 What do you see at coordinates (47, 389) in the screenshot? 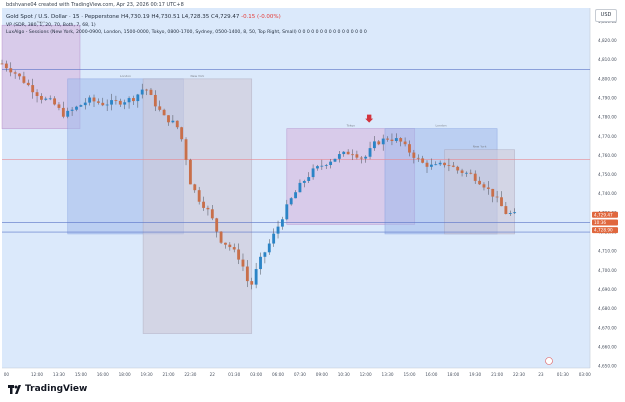
I see `tradingview-logo: TradingView` at bounding box center [47, 389].